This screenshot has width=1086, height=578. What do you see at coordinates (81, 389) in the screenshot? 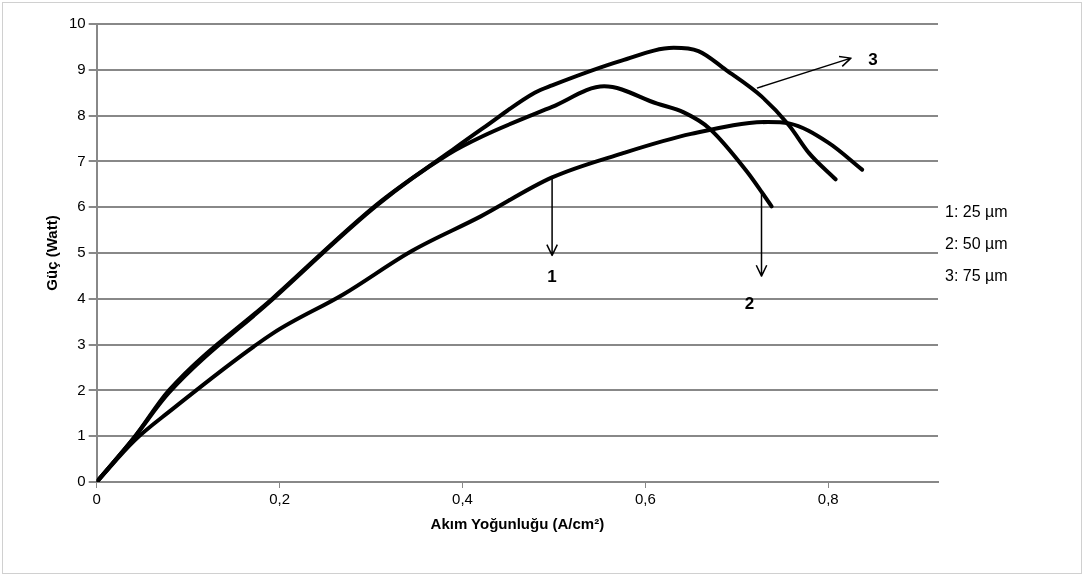
I see `y-tick-label: 2` at bounding box center [81, 389].